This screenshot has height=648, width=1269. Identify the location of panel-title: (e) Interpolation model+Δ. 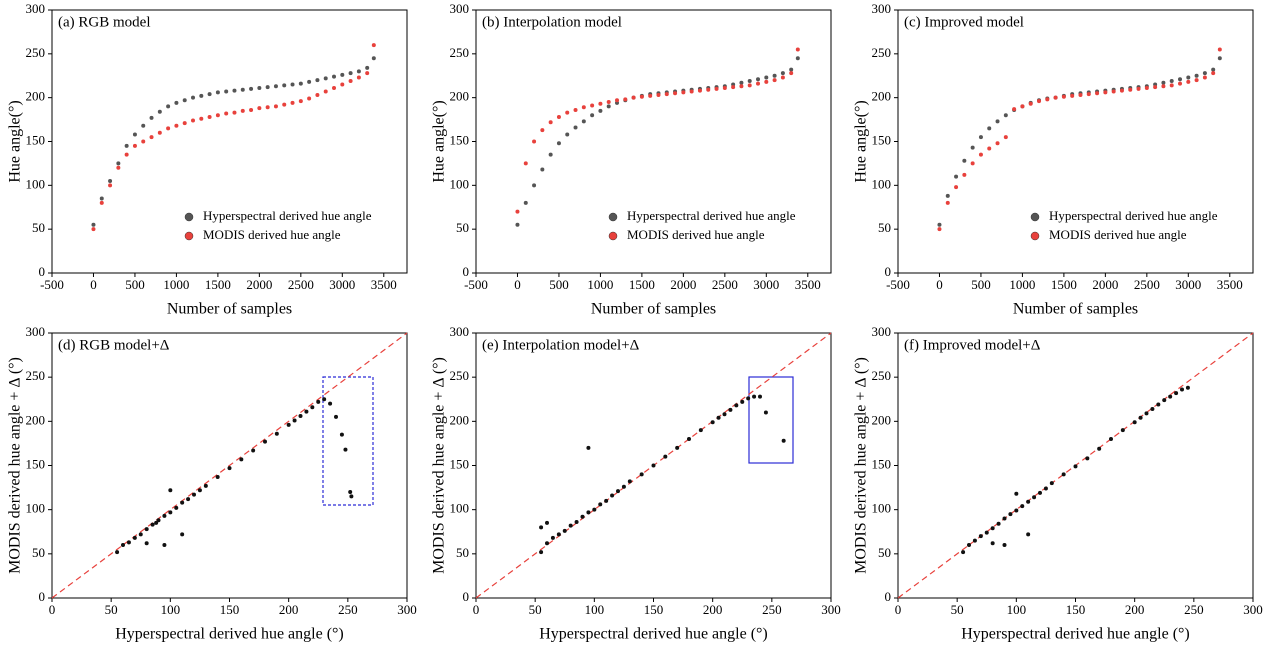
(561, 345).